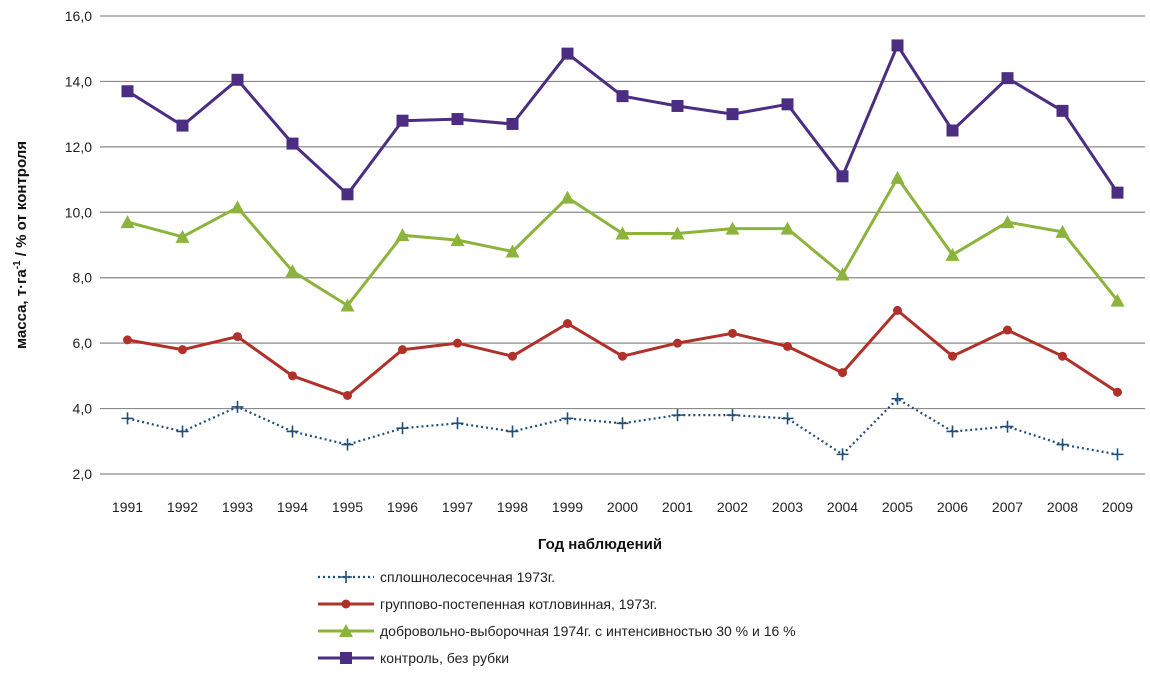 The width and height of the screenshot is (1150, 673). Describe the element at coordinates (17, 264) in the screenshot. I see `y-axis-title-superscript: -1` at that location.